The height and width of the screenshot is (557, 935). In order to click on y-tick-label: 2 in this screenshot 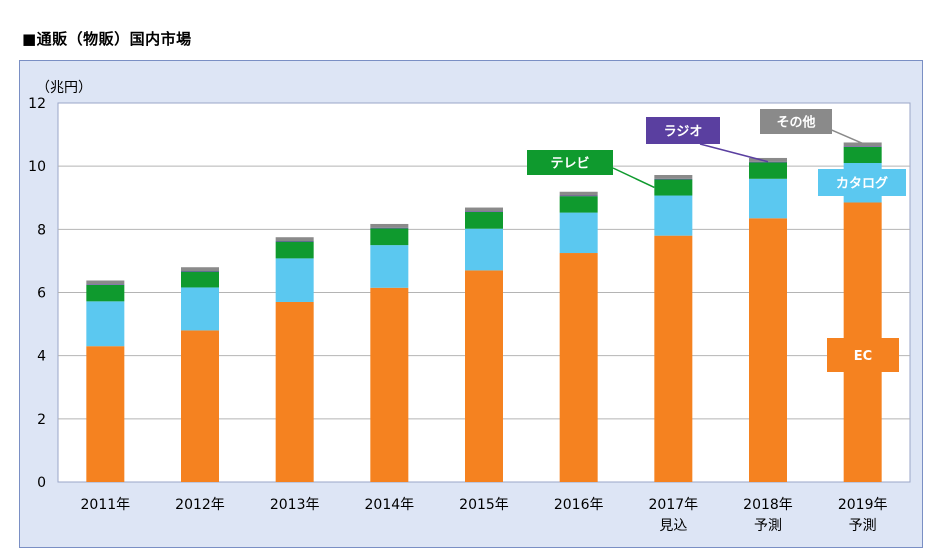, I will do `click(41, 420)`.